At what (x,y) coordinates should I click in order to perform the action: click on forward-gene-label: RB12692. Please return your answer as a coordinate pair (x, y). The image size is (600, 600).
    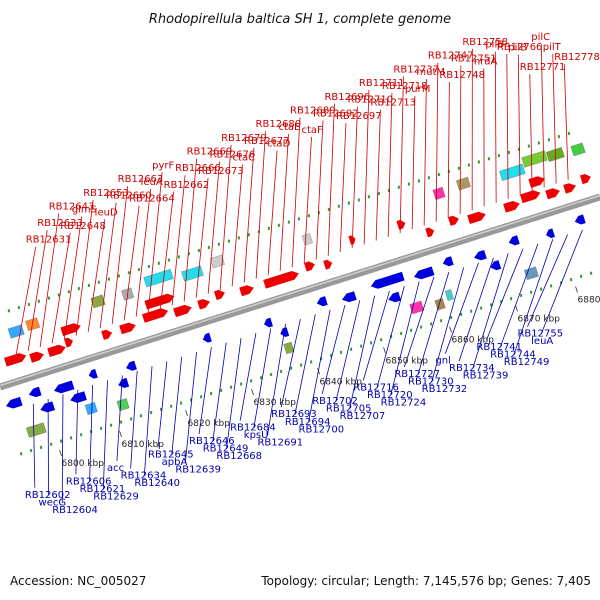
    Looking at the image, I should click on (336, 113).